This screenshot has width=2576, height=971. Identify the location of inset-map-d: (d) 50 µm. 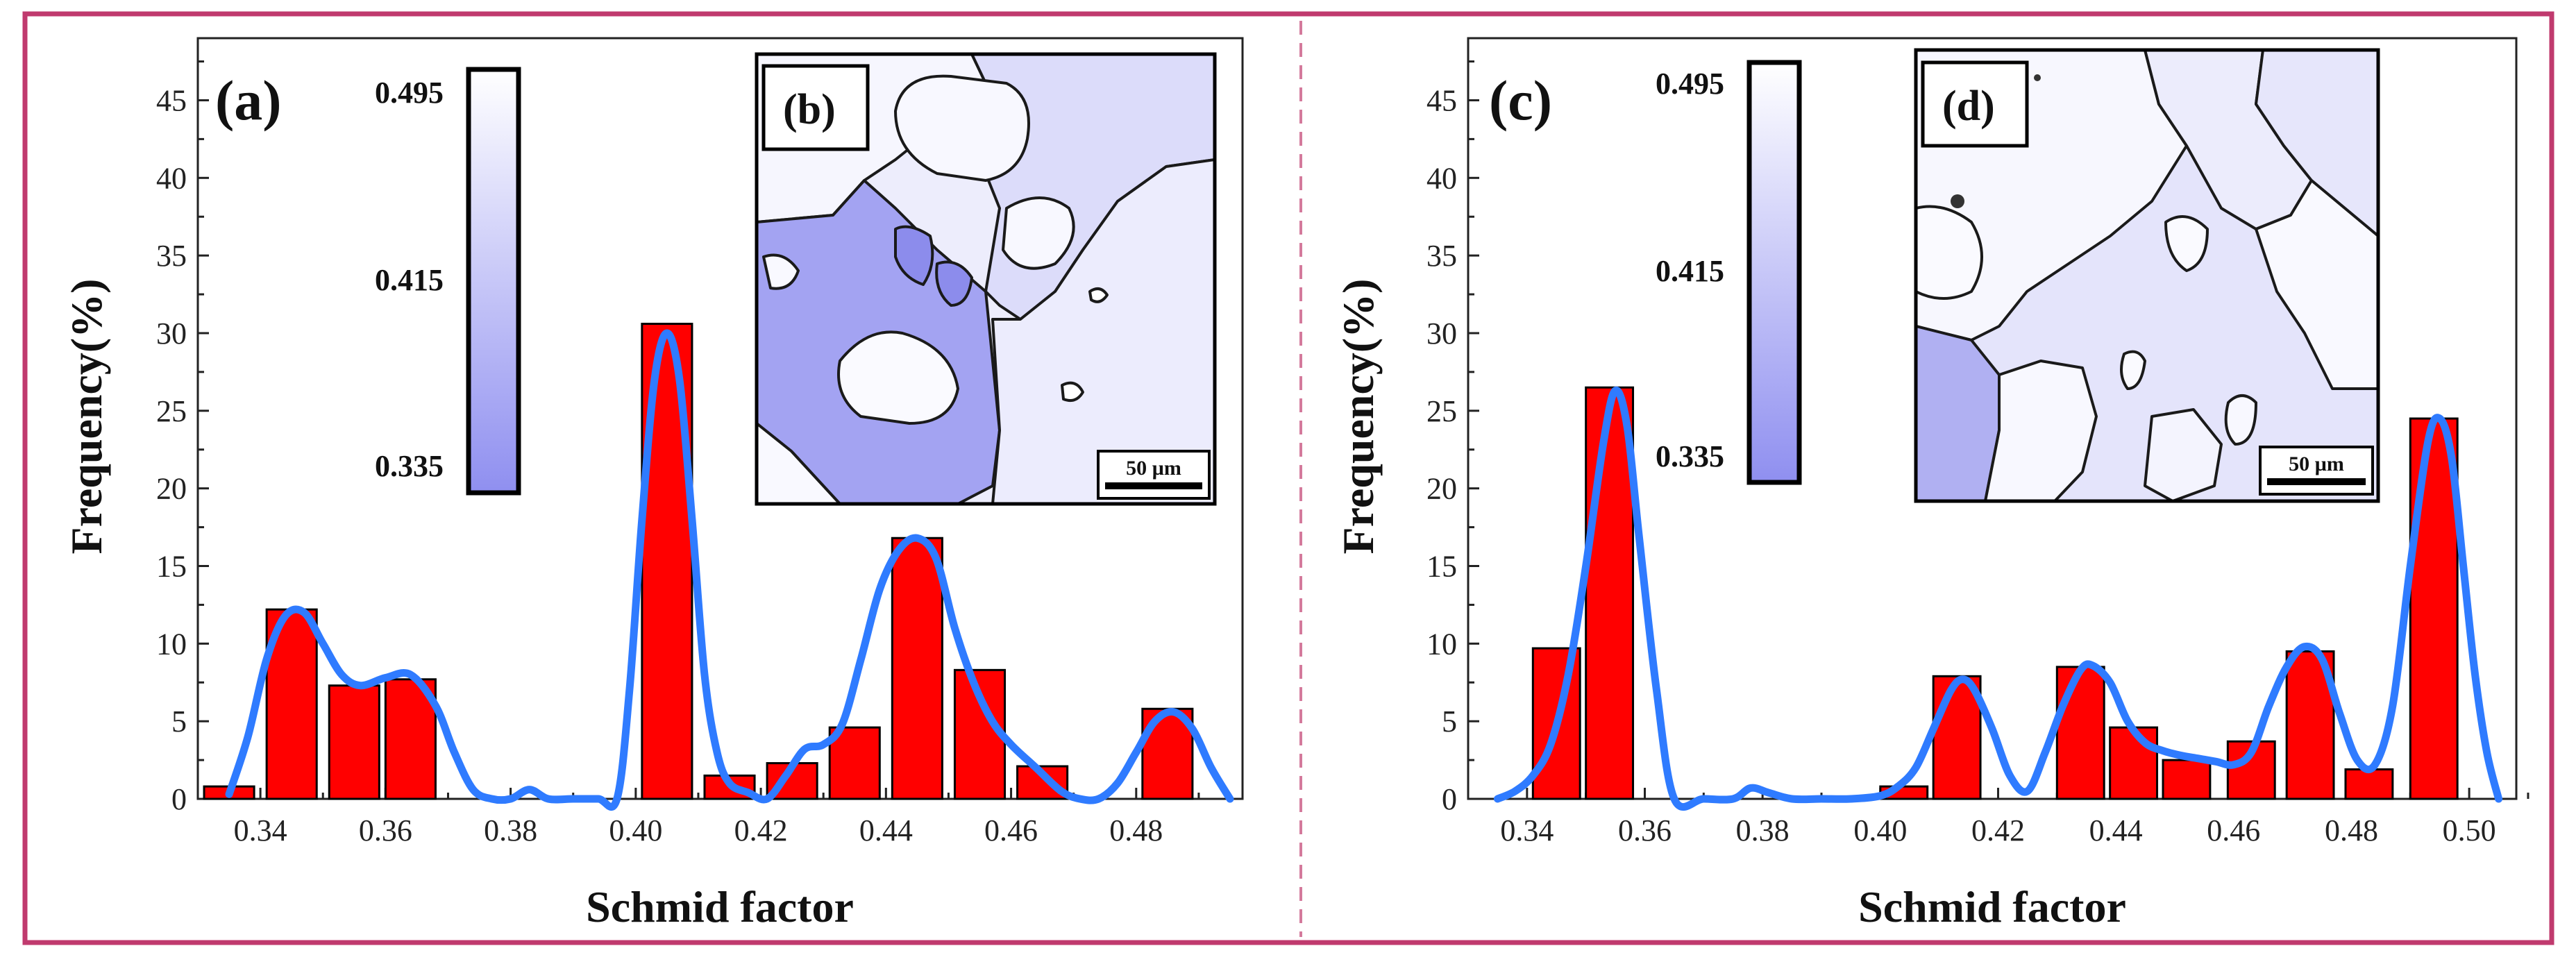
(2147, 275).